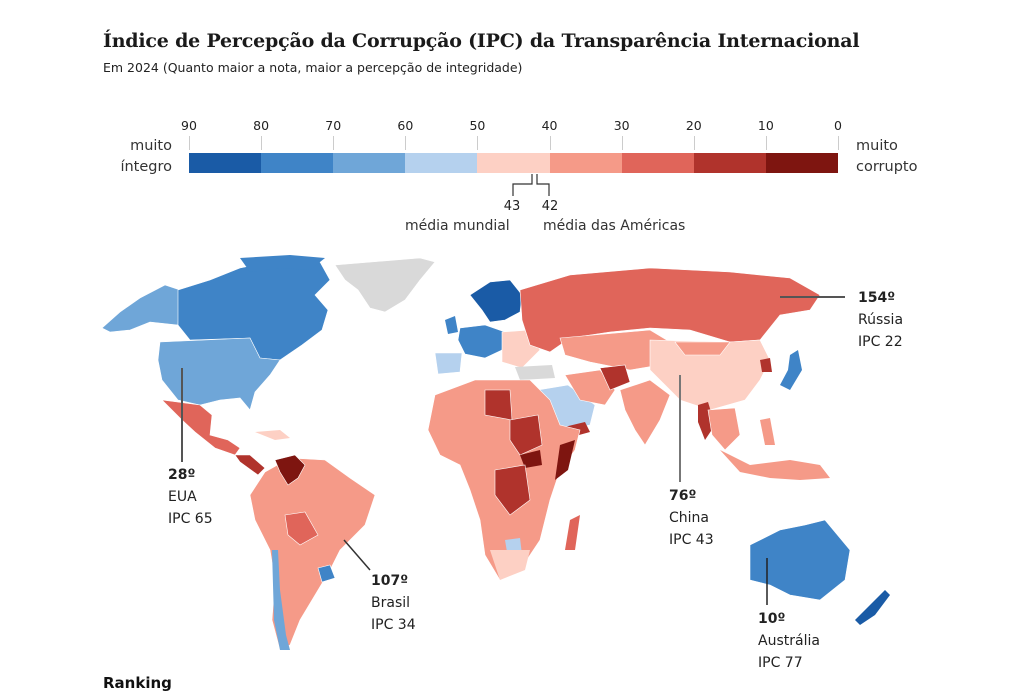 This screenshot has height=692, width=1024. I want to click on region-iran, so click(590, 387).